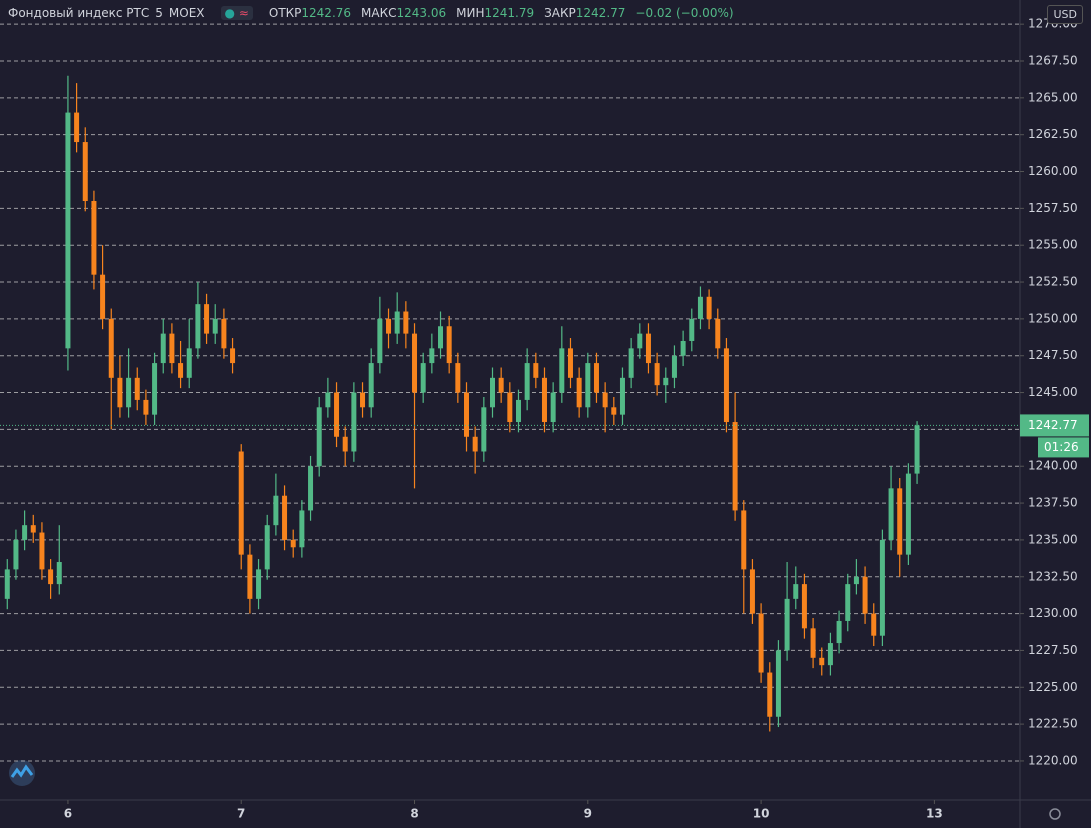  I want to click on y-tick-label: 1222.50, so click(1053, 724).